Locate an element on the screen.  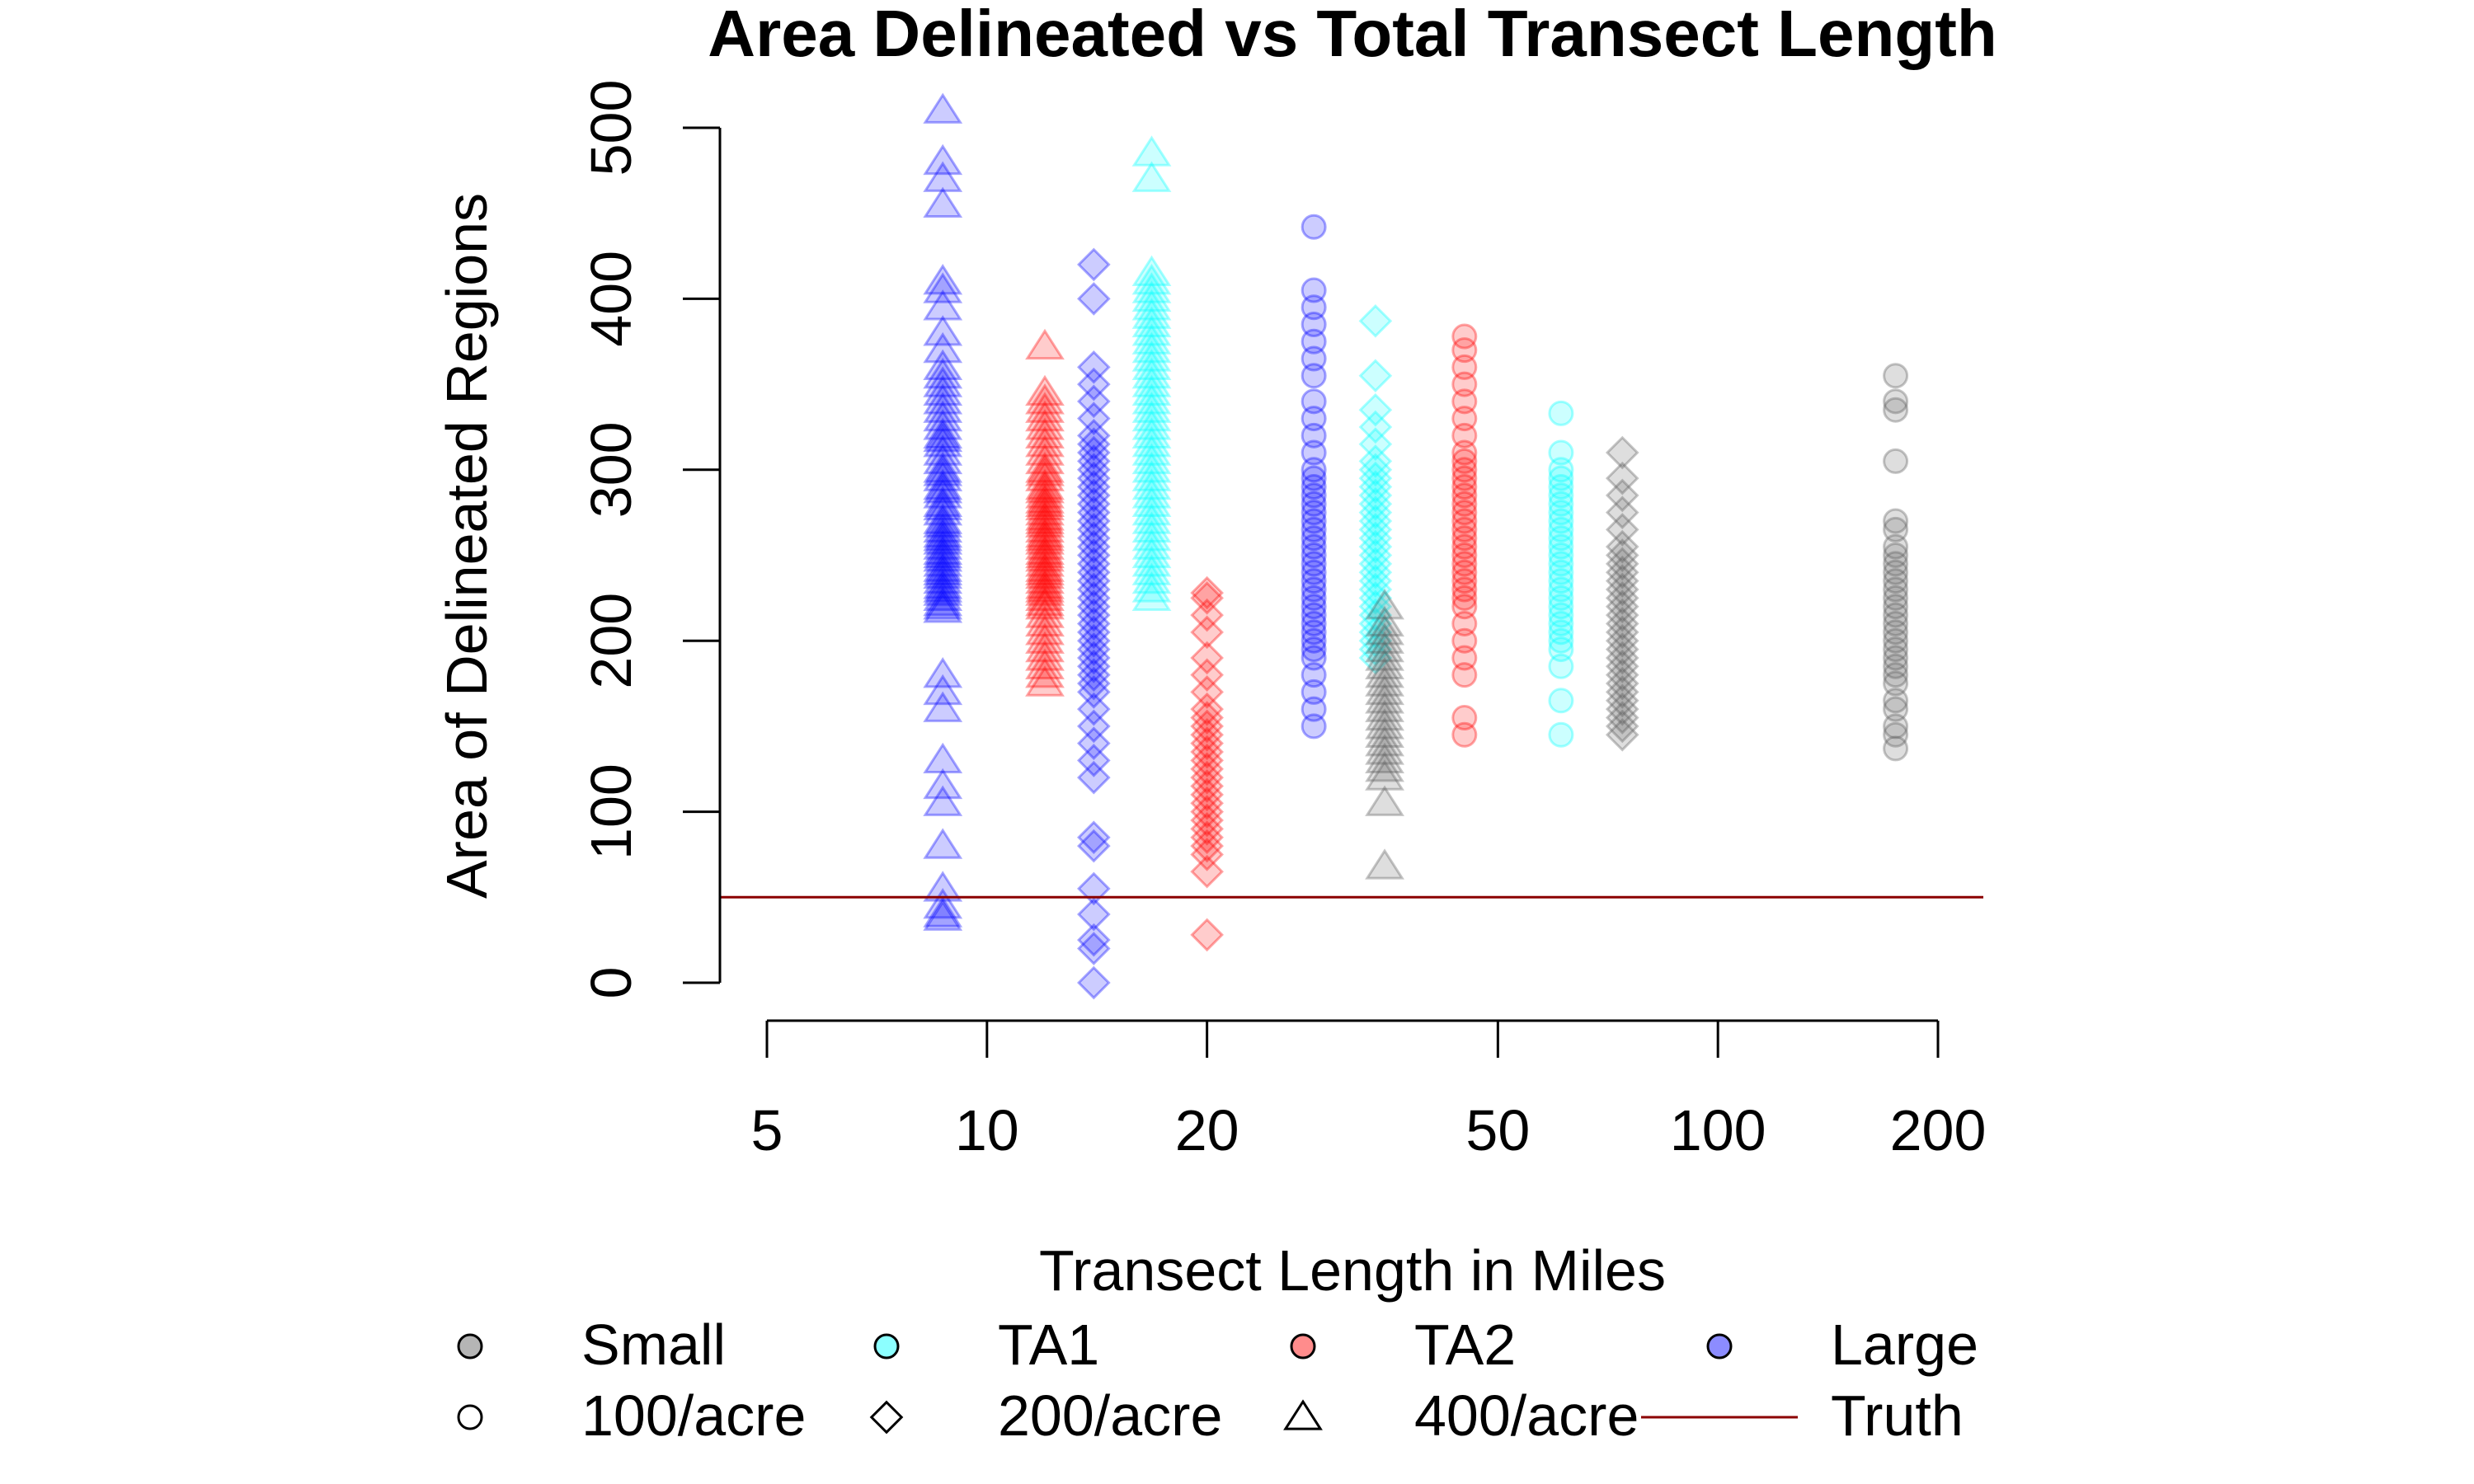
legend-item: 200/acre is located at coordinates (1045, 1415).